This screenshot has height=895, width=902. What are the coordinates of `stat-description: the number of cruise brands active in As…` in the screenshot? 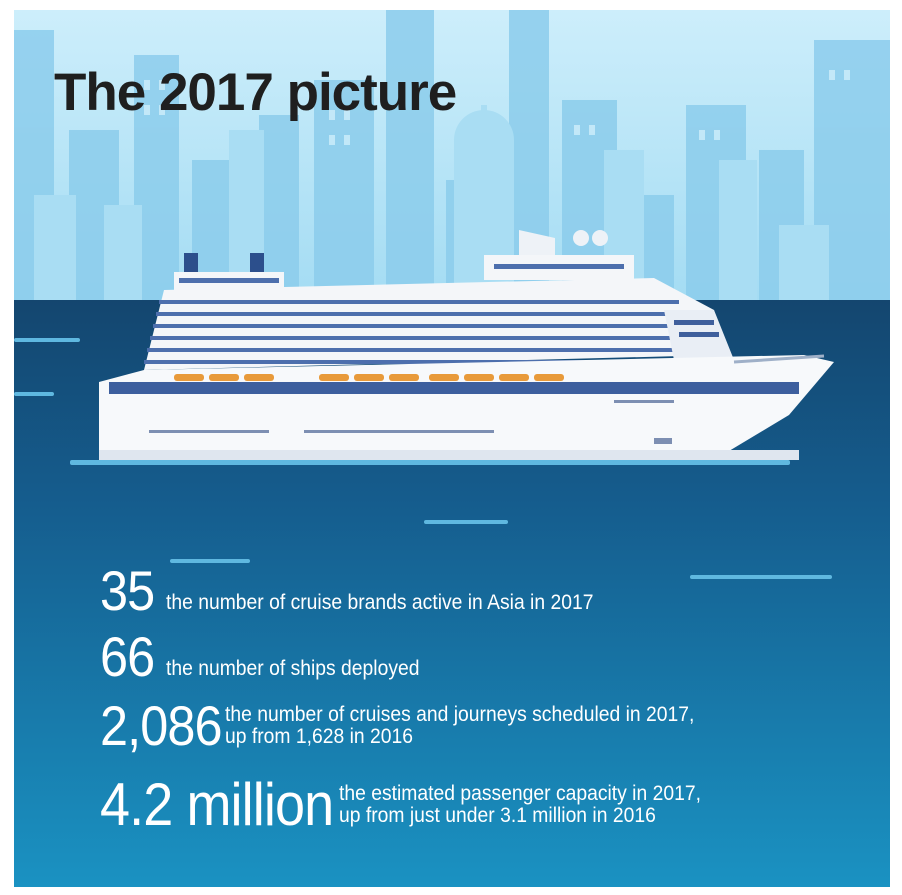 It's located at (380, 602).